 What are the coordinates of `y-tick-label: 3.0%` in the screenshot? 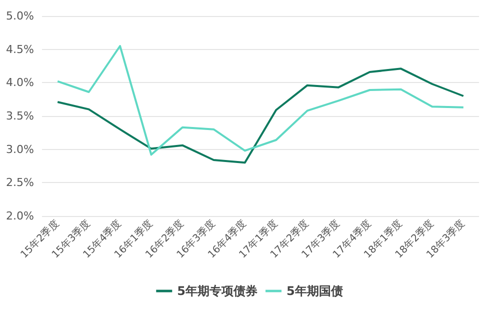 It's located at (20, 149).